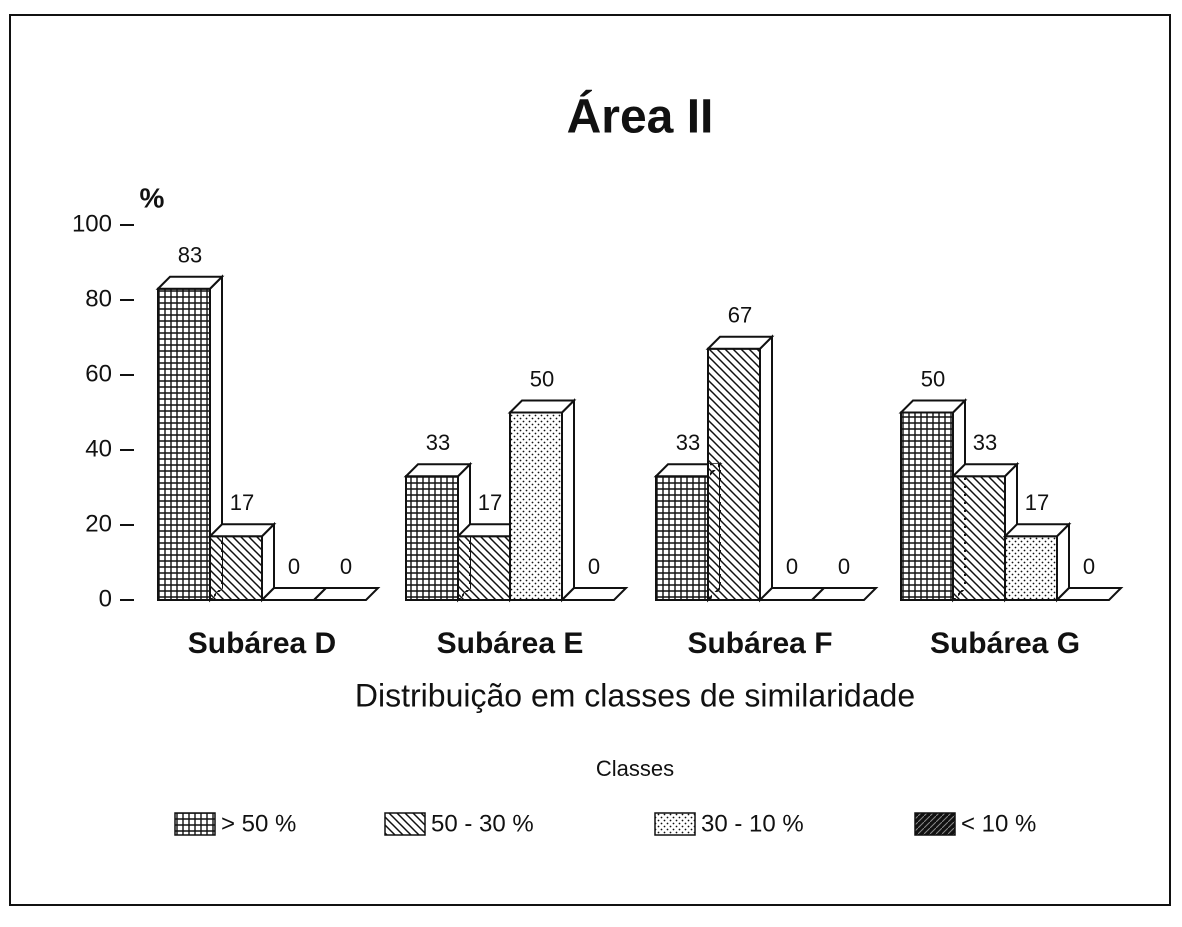  What do you see at coordinates (740, 315) in the screenshot?
I see `value-label: 67` at bounding box center [740, 315].